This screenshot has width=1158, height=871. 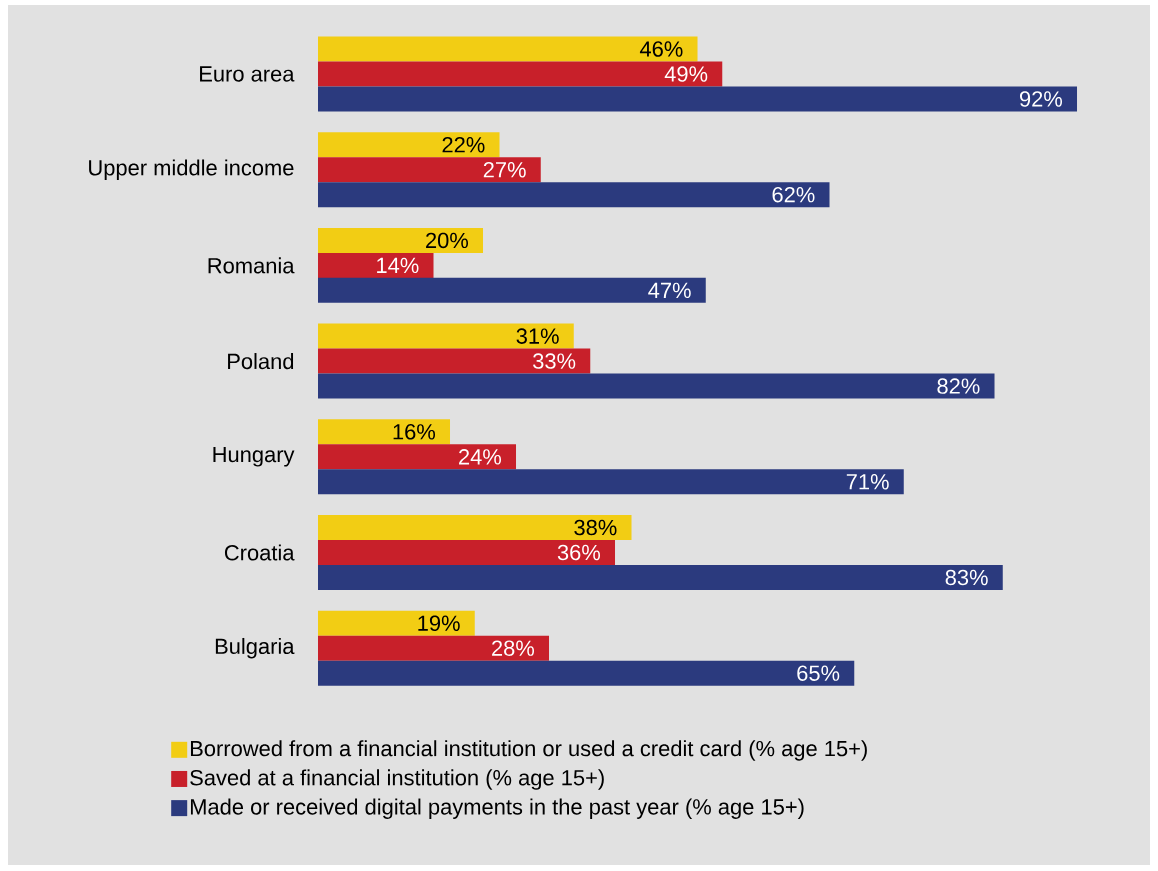 What do you see at coordinates (1041, 99) in the screenshot?
I see `data-label: 92%` at bounding box center [1041, 99].